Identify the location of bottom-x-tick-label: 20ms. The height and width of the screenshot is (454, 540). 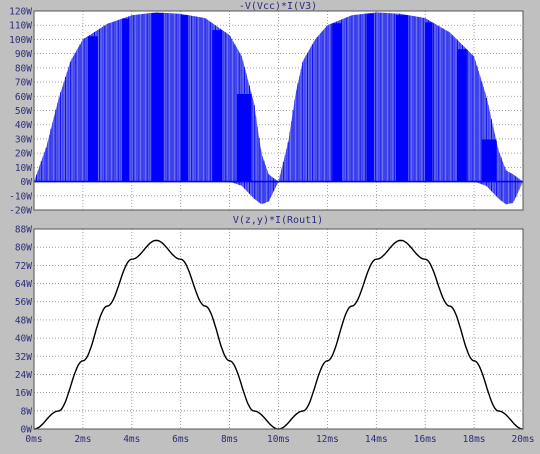
(523, 439).